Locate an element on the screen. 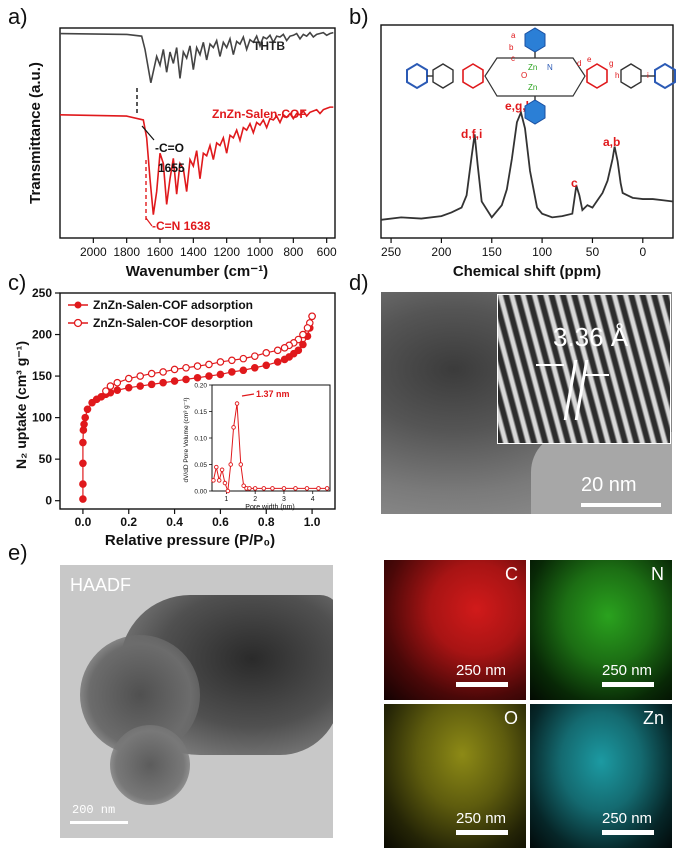 This screenshot has height=857, width=686. struct-label-g: g is located at coordinates (611, 63).